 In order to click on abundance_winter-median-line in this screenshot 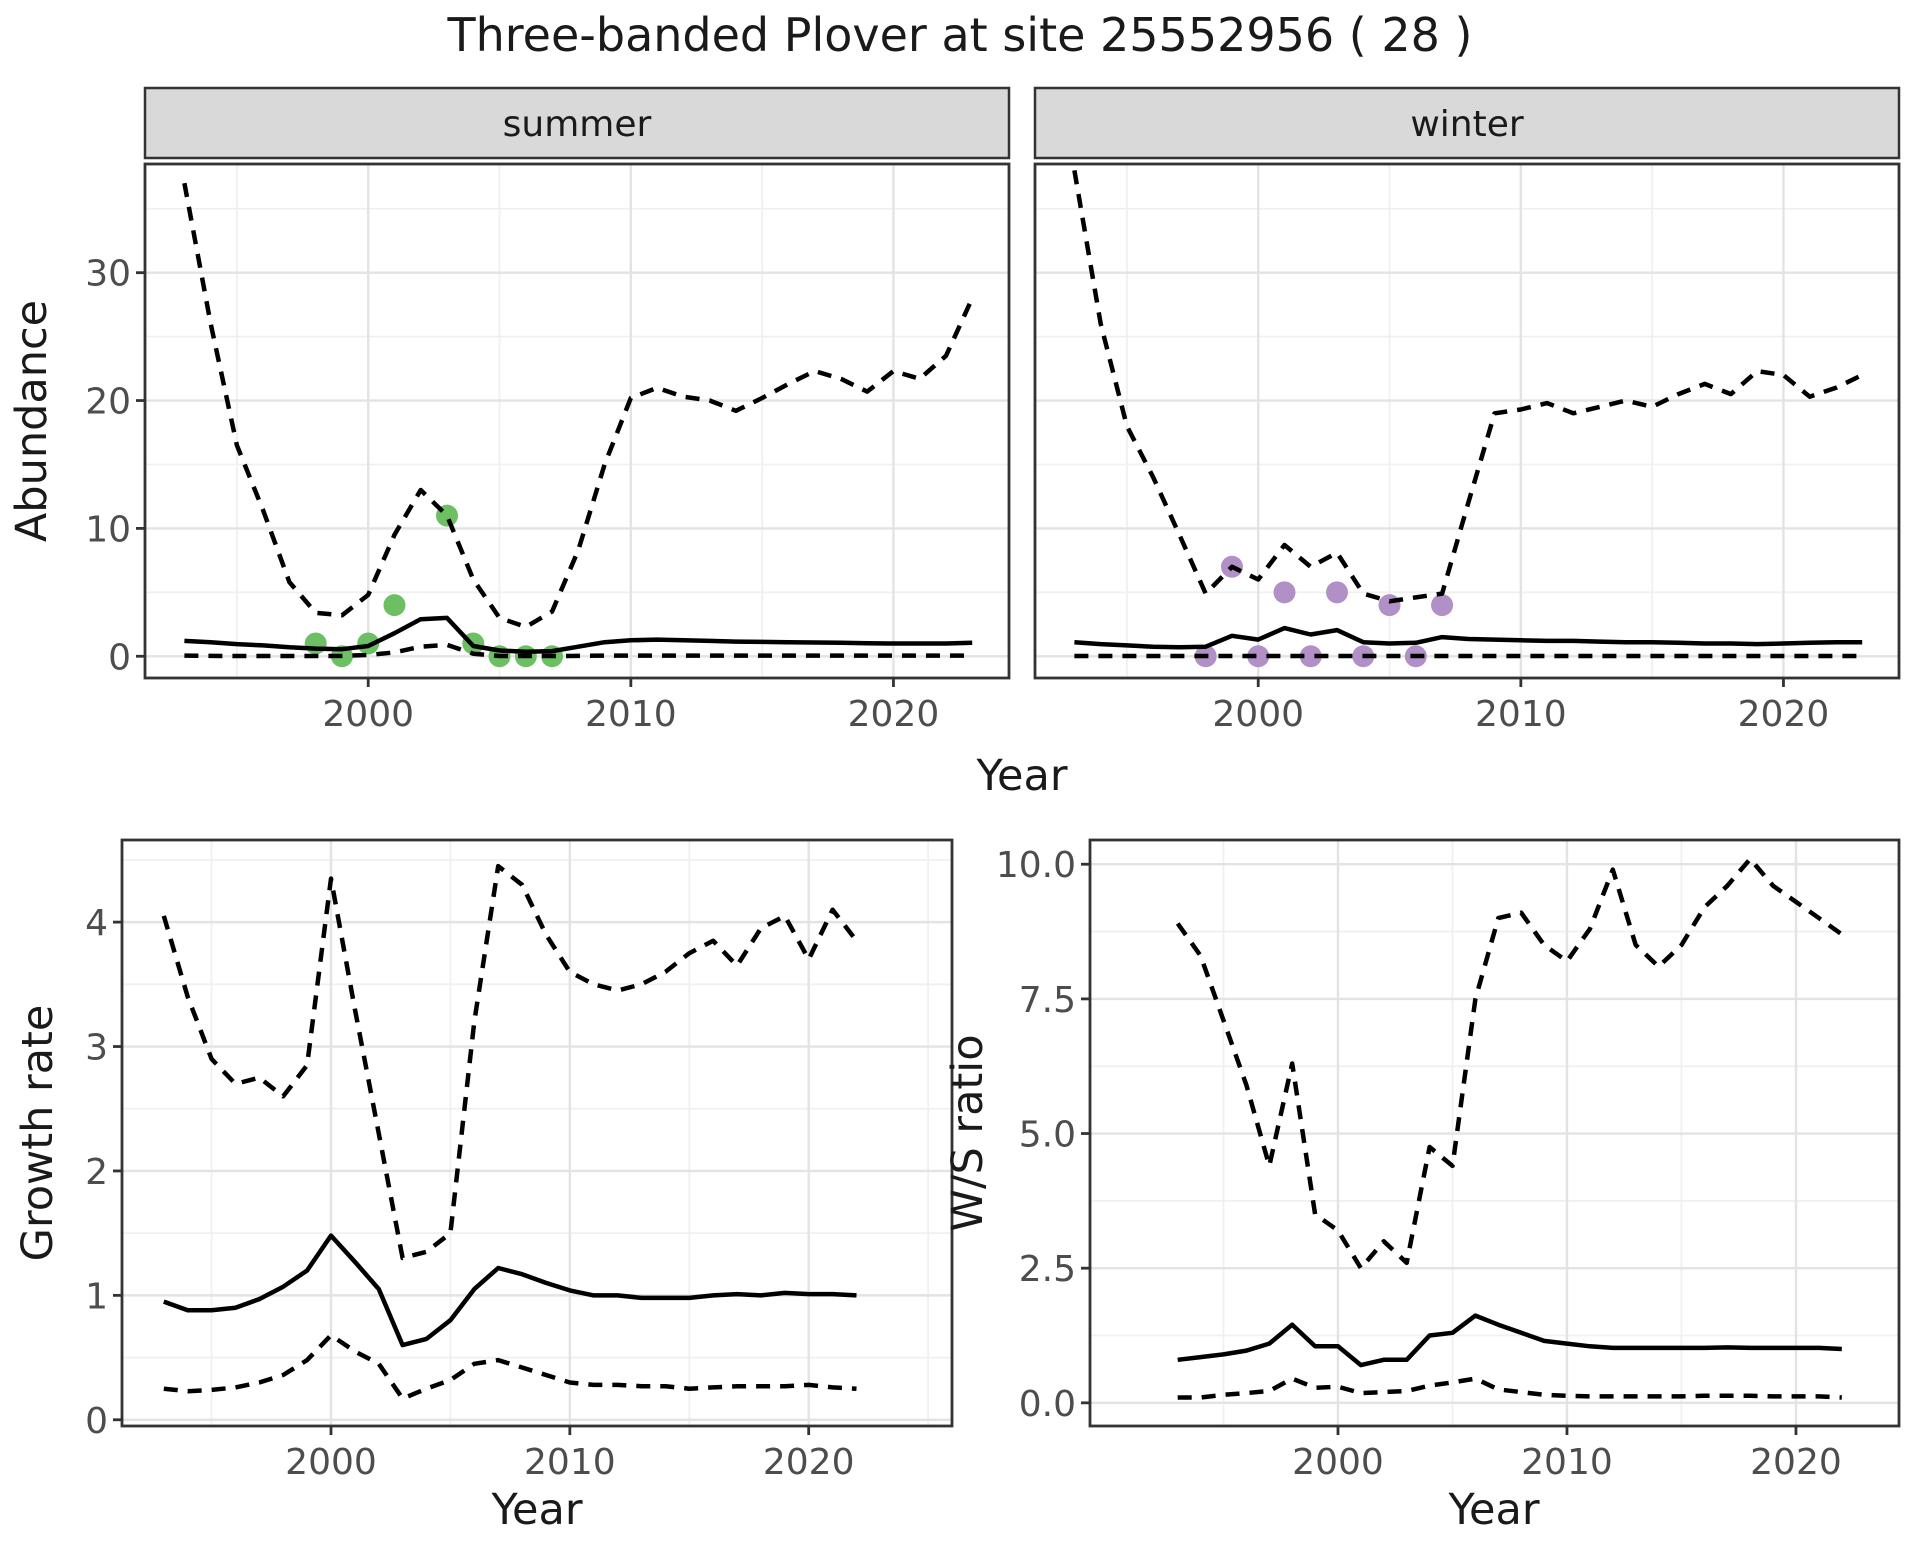, I will do `click(1468, 637)`.